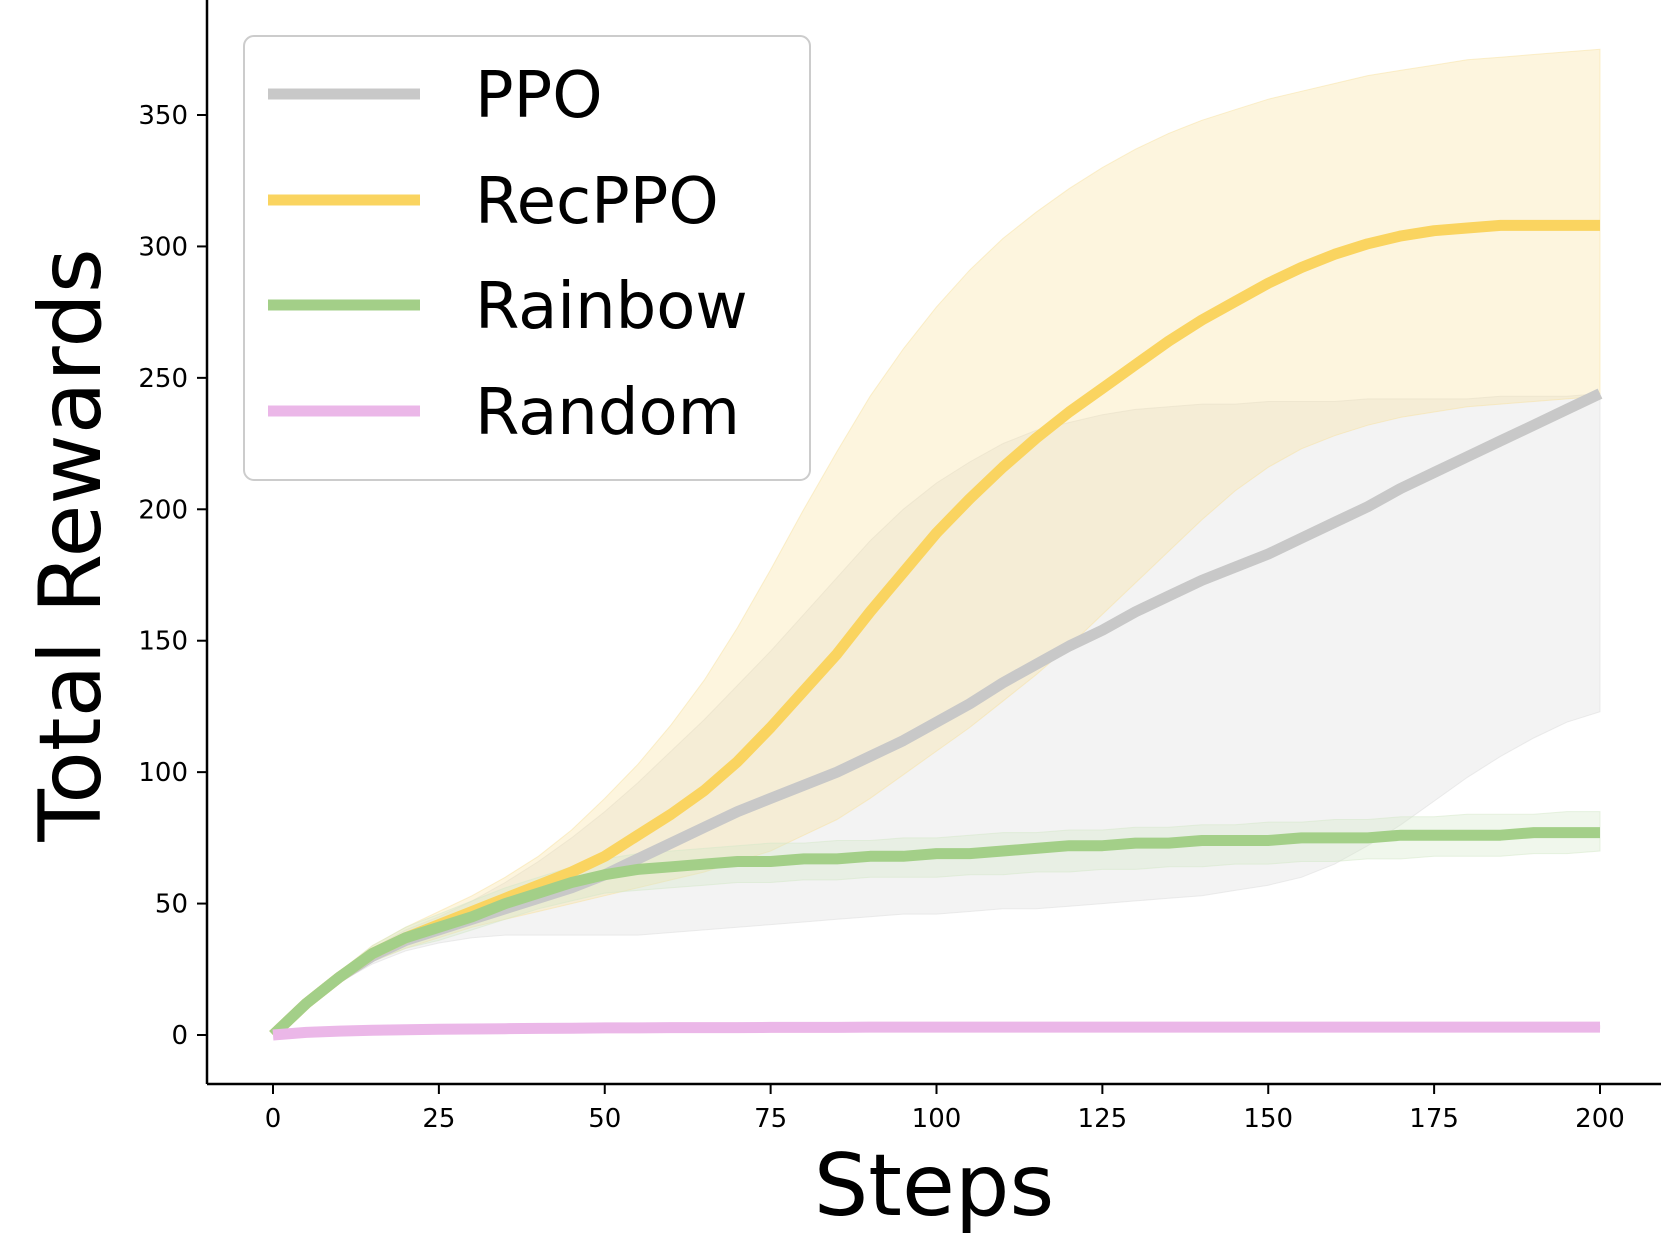  Describe the element at coordinates (163, 773) in the screenshot. I see `y-tick-label: 100` at that location.